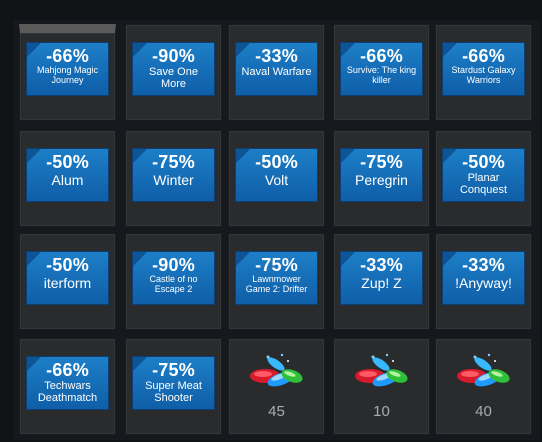 The height and width of the screenshot is (442, 542). I want to click on game-title: !Anyway!, so click(483, 283).